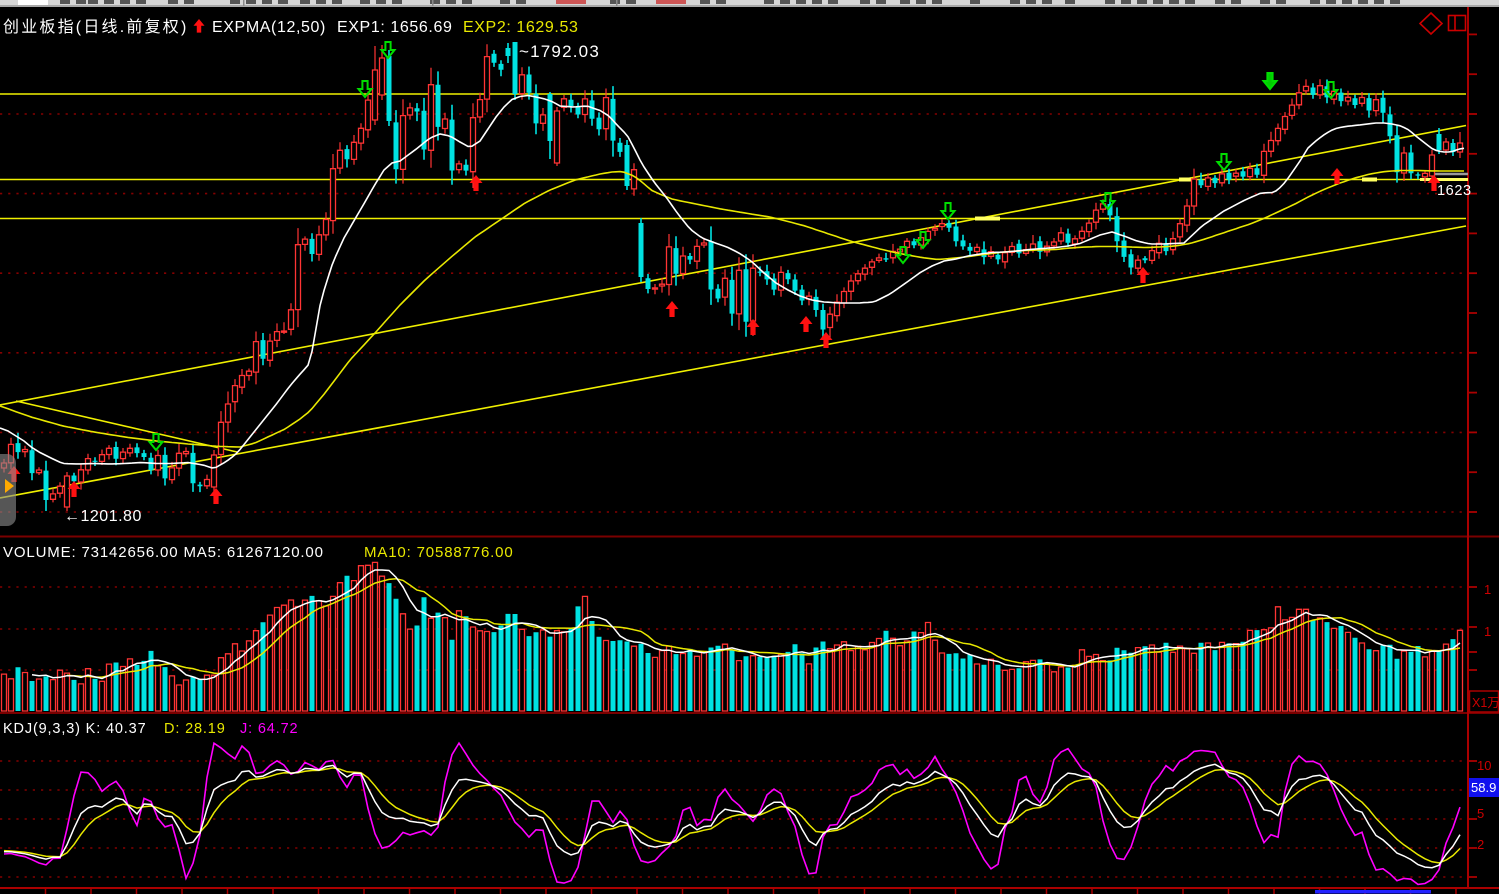  I want to click on svg-text: D: 28.19, so click(195, 729).